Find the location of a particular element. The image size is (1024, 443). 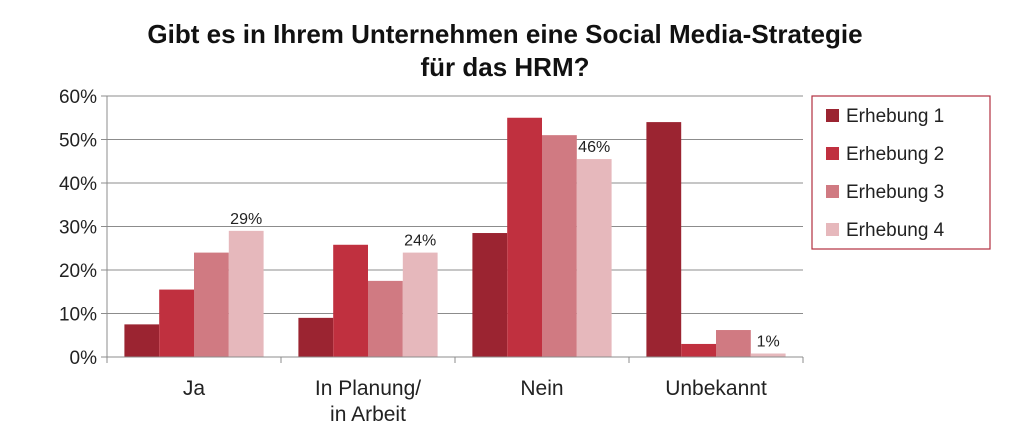

category-label: Nein is located at coordinates (541, 388).